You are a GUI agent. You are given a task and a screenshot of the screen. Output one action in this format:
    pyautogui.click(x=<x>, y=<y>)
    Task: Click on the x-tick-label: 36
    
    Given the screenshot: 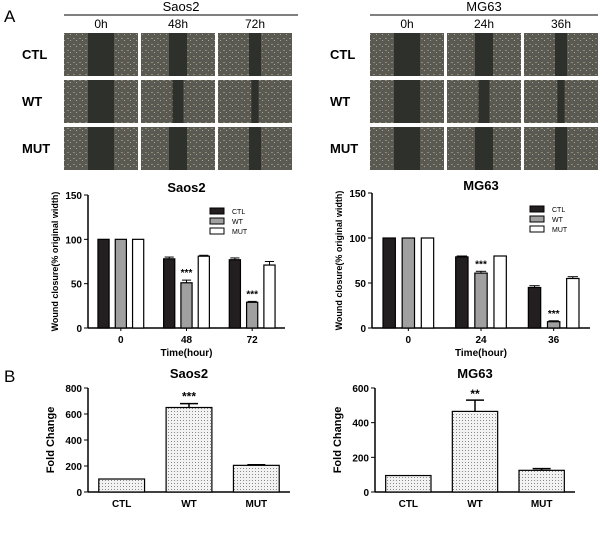 What is the action you would take?
    pyautogui.click(x=554, y=340)
    